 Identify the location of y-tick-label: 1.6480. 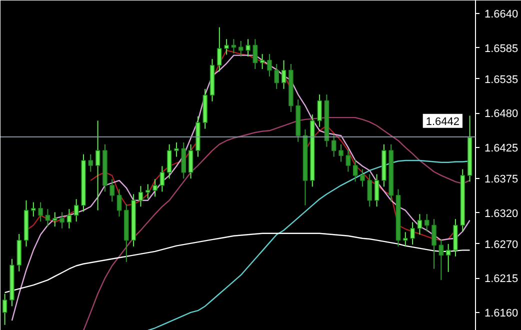
(501, 114).